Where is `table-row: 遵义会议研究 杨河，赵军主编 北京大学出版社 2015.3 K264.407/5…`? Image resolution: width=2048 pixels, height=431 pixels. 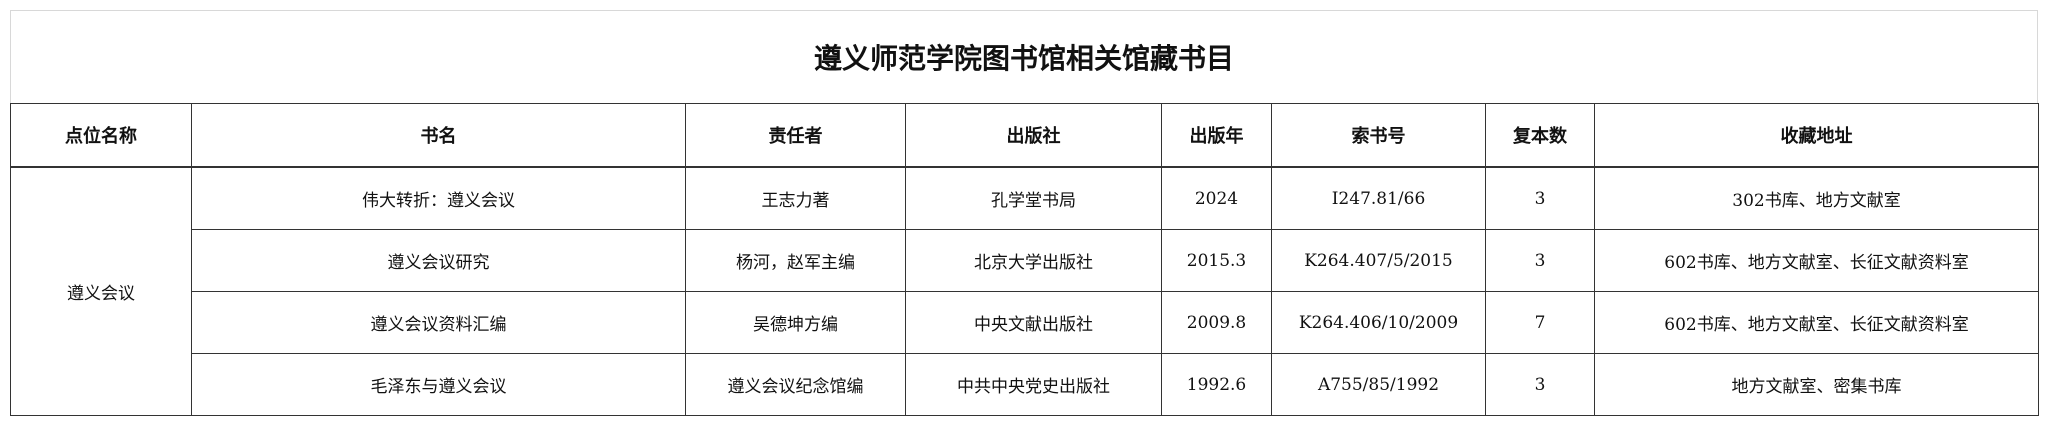 table-row: 遵义会议研究 杨河，赵军主编 北京大学出版社 2015.3 K264.407/5… is located at coordinates (1025, 260).